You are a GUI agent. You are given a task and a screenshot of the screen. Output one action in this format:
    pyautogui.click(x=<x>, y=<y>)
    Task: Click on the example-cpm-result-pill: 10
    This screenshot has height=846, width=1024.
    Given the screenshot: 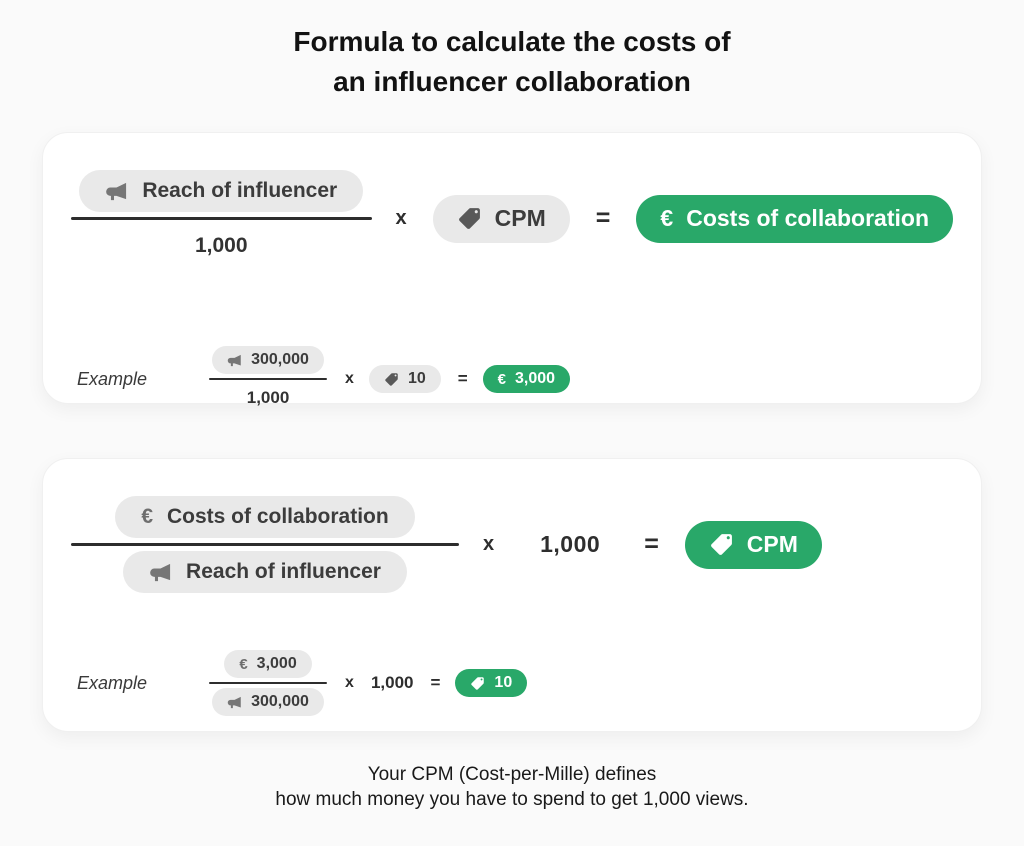 What is the action you would take?
    pyautogui.click(x=491, y=683)
    